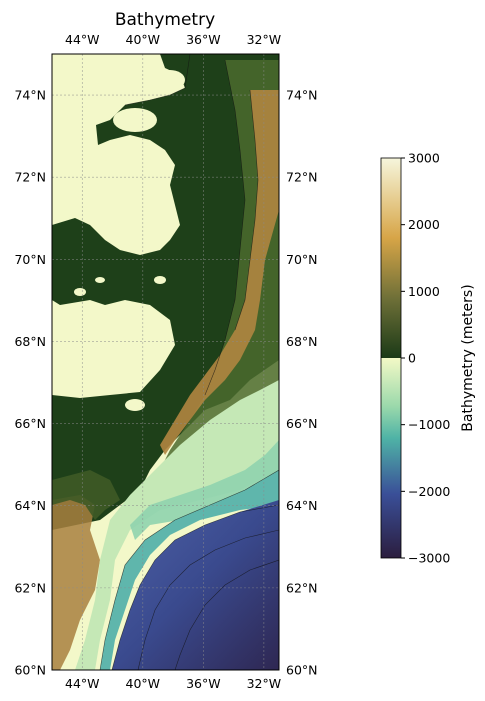 The height and width of the screenshot is (701, 485). Describe the element at coordinates (429, 424) in the screenshot. I see `colorbar-tick-label: −1000` at that location.